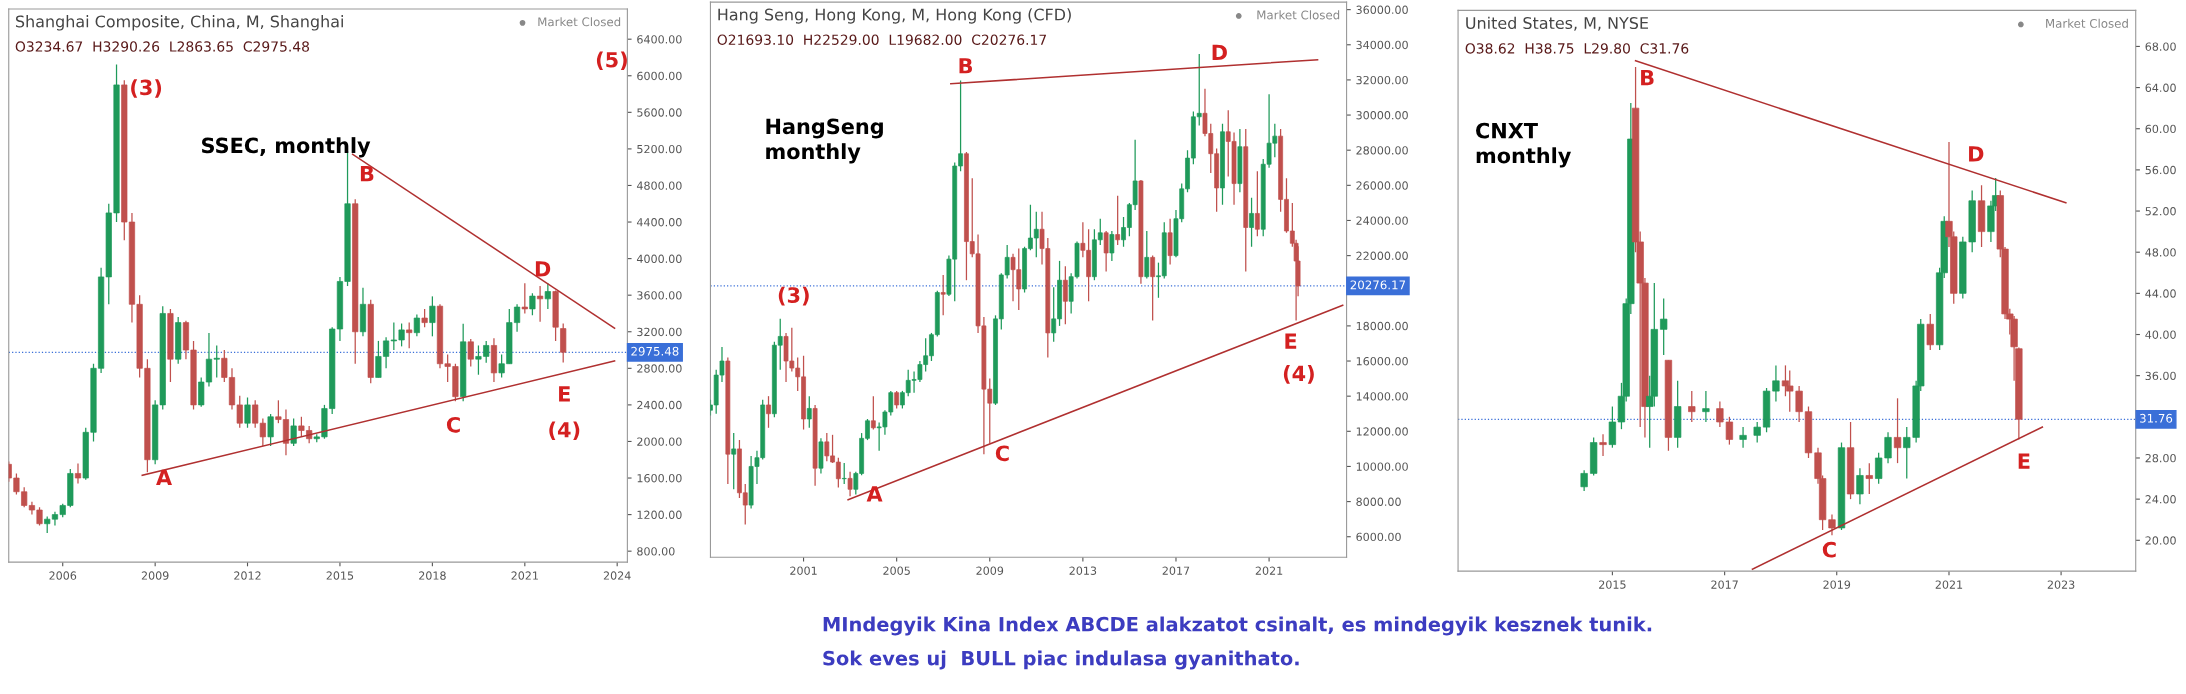 Image resolution: width=2186 pixels, height=694 pixels. What do you see at coordinates (1382, 396) in the screenshot?
I see `y-tick-label: 14000.00` at bounding box center [1382, 396].